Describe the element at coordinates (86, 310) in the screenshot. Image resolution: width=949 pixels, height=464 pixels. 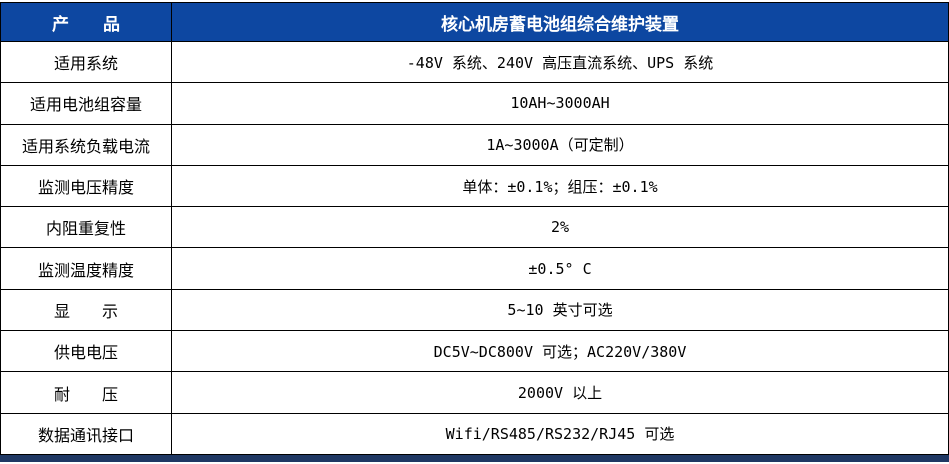
I see `spec-label: 显 示` at that location.